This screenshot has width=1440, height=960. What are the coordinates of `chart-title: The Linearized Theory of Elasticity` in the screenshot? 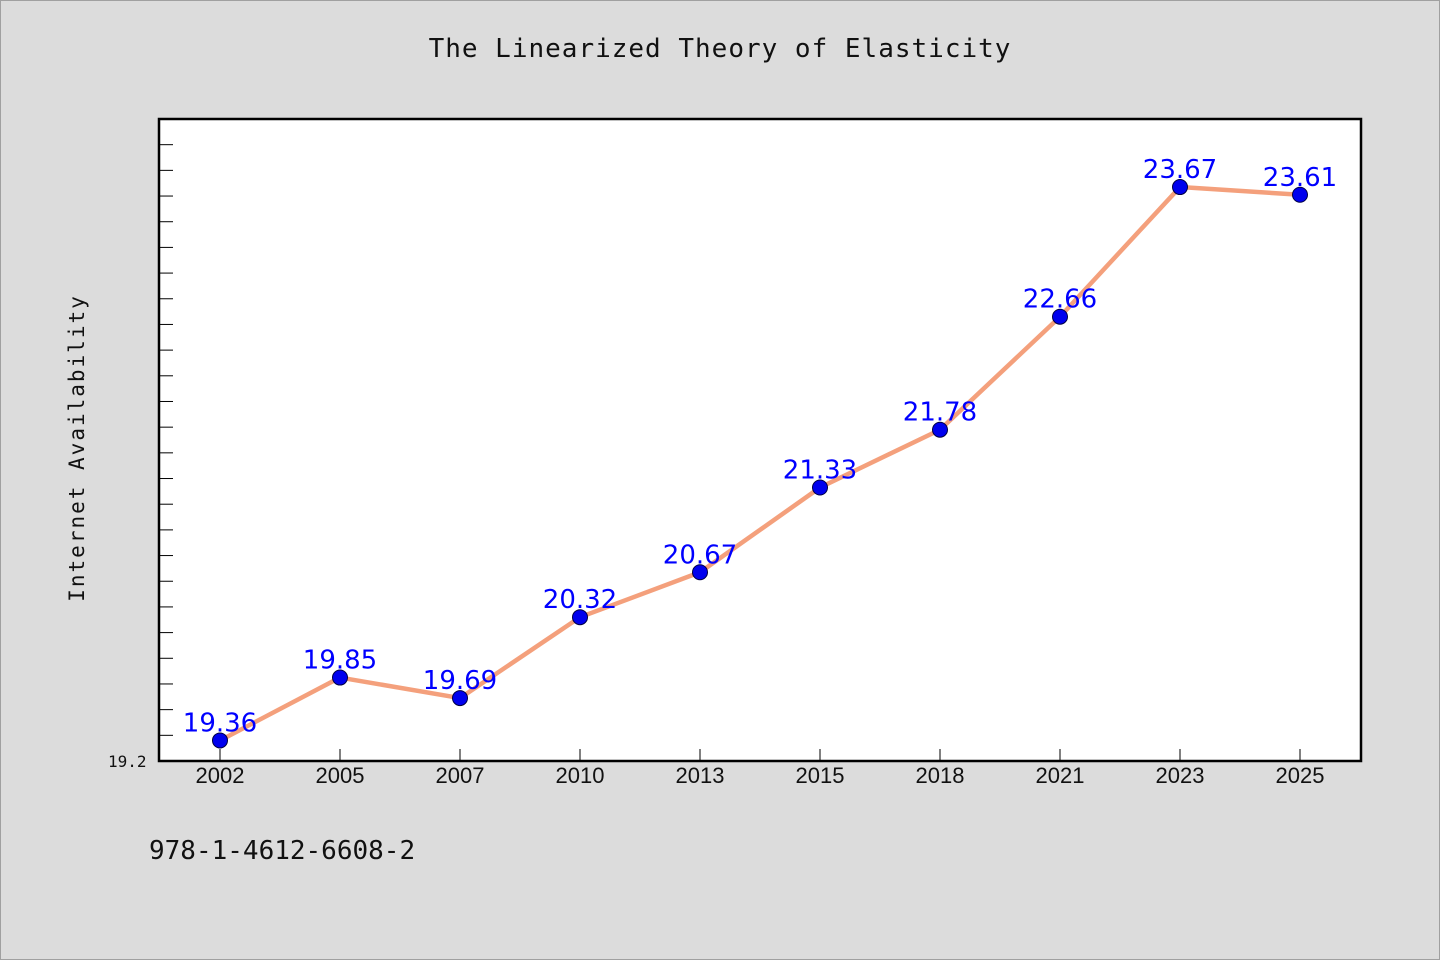 It's located at (720, 49).